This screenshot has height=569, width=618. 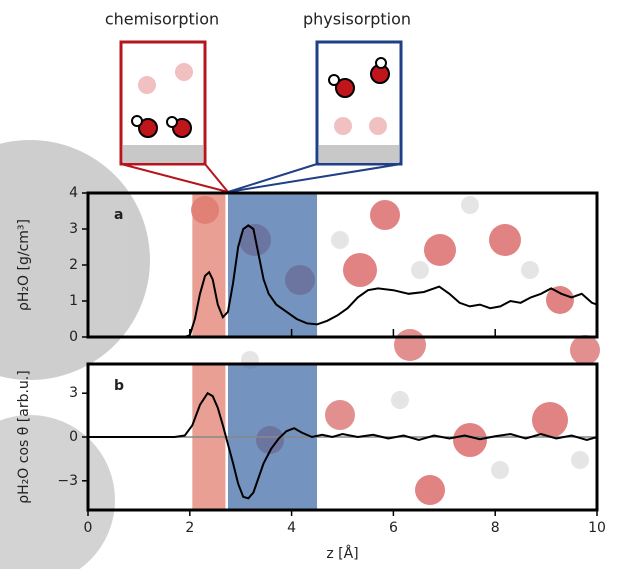 I want to click on y-axis-label: ρH₂O cos θ [arb.u.], so click(x=24, y=436).